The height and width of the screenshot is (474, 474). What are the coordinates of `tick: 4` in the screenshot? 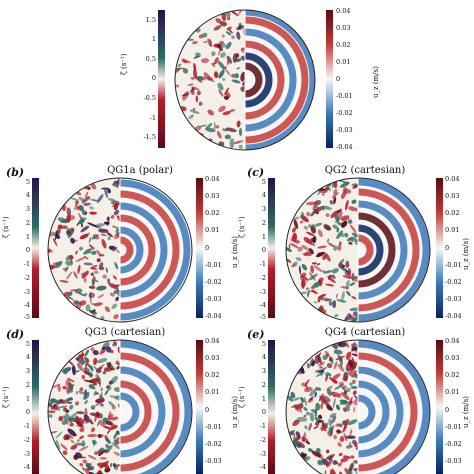 It's located at (263, 195).